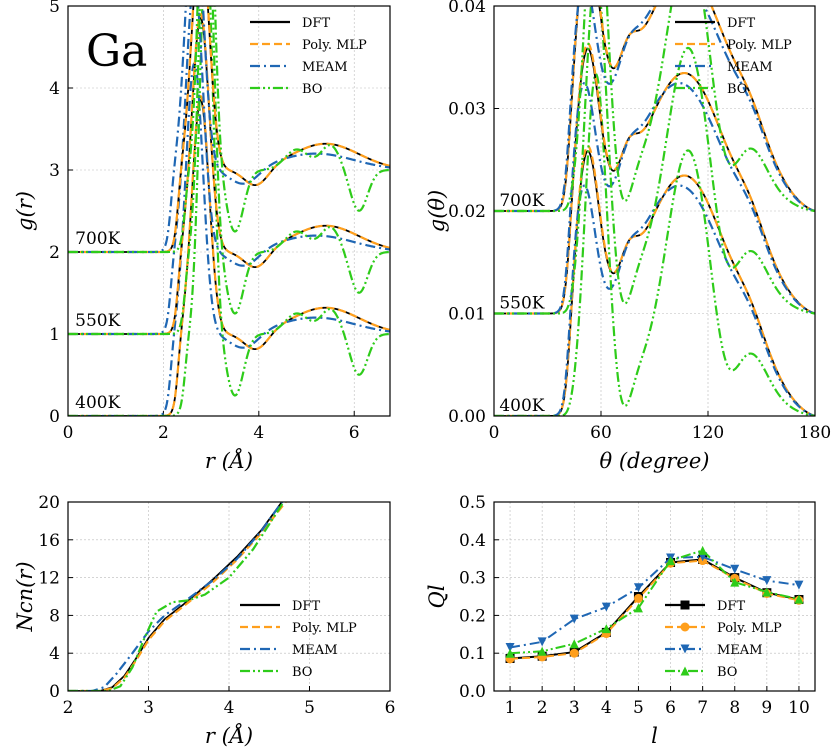 Image resolution: width=831 pixels, height=756 pixels. Describe the element at coordinates (54, 171) in the screenshot. I see `y-tick-label: 3` at that location.